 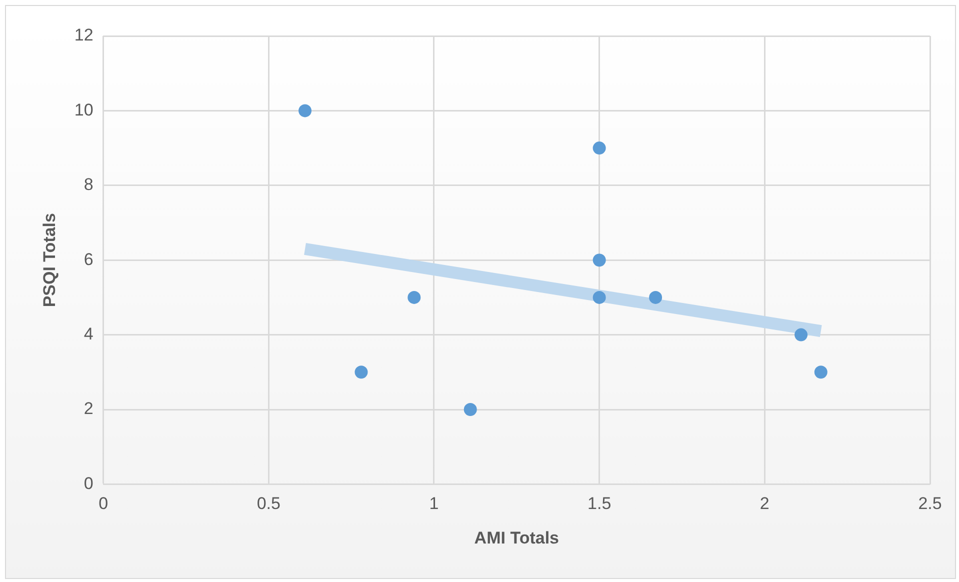 What do you see at coordinates (89, 408) in the screenshot?
I see `y-tick-label: 2` at bounding box center [89, 408].